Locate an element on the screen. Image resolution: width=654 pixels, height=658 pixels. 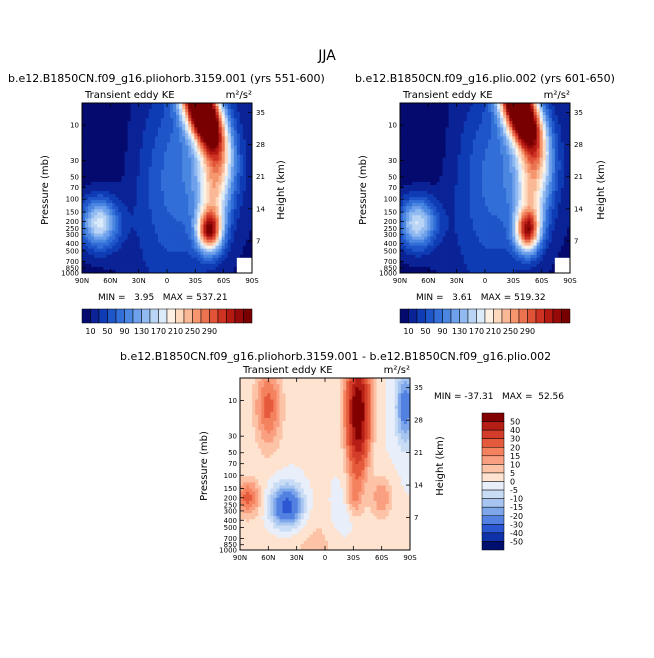
x-tick-label: 60S is located at coordinates (224, 281).